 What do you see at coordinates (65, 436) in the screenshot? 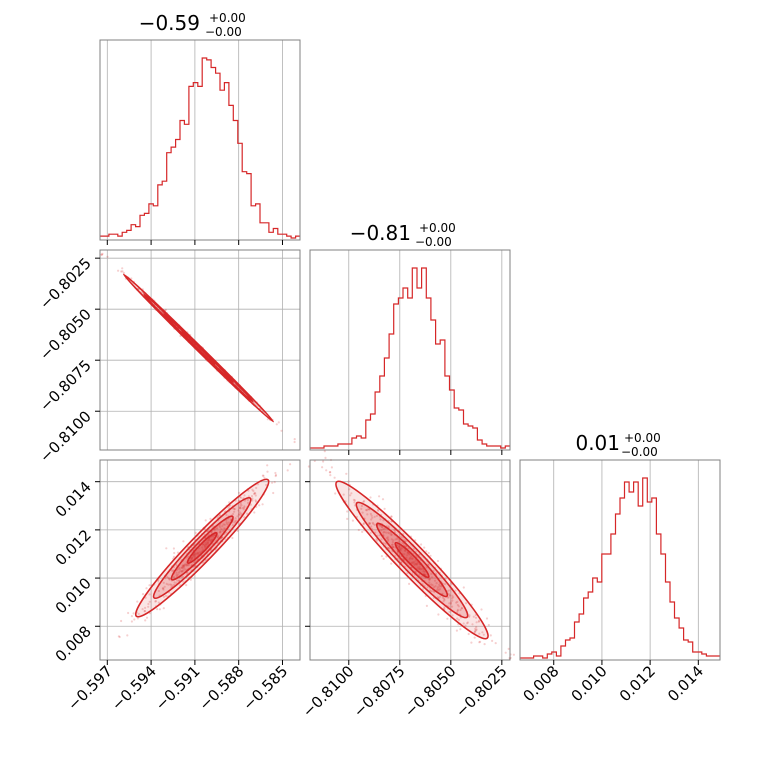
I see `ytick-label-row2-3: −0.8100` at bounding box center [65, 436].